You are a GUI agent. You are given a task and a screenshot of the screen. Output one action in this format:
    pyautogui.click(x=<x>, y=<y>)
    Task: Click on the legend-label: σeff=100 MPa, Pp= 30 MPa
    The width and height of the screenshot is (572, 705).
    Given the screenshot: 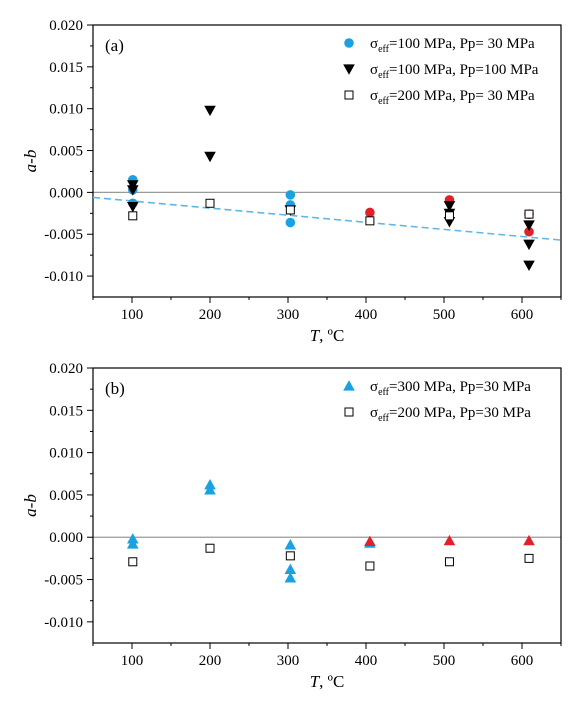 What is the action you would take?
    pyautogui.click(x=452, y=45)
    